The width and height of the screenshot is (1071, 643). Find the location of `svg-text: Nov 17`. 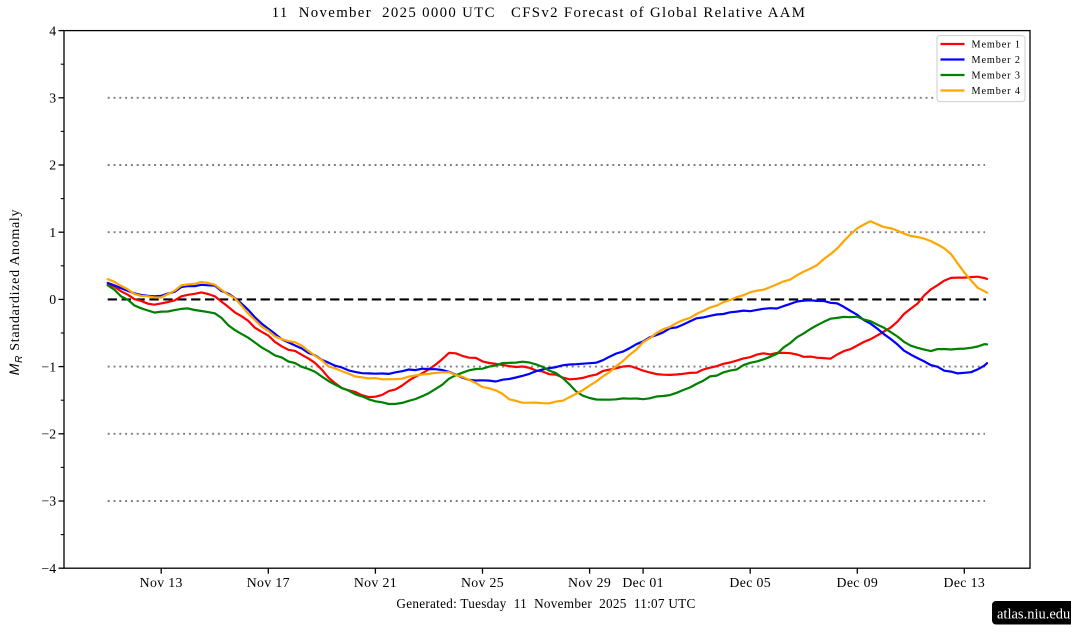

svg-text: Nov 17 is located at coordinates (268, 582).